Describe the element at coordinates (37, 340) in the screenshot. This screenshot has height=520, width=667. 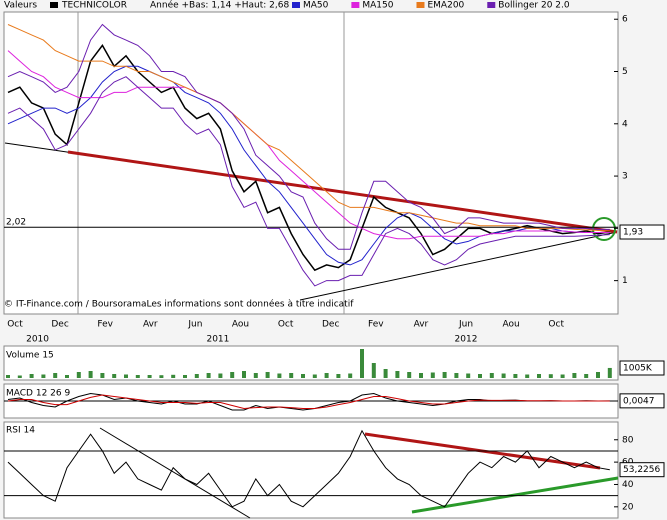
I see `x-year-label: 2010` at that location.